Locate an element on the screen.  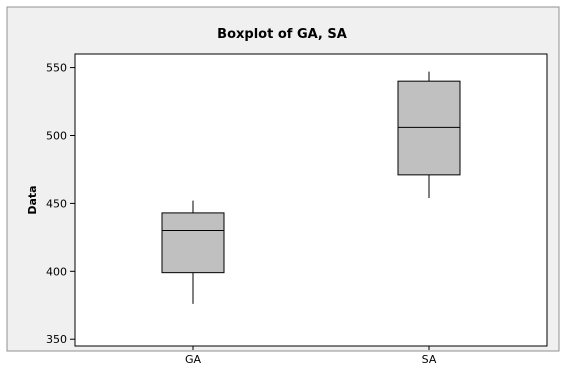
x-tick-label-sa: SA is located at coordinates (429, 359).